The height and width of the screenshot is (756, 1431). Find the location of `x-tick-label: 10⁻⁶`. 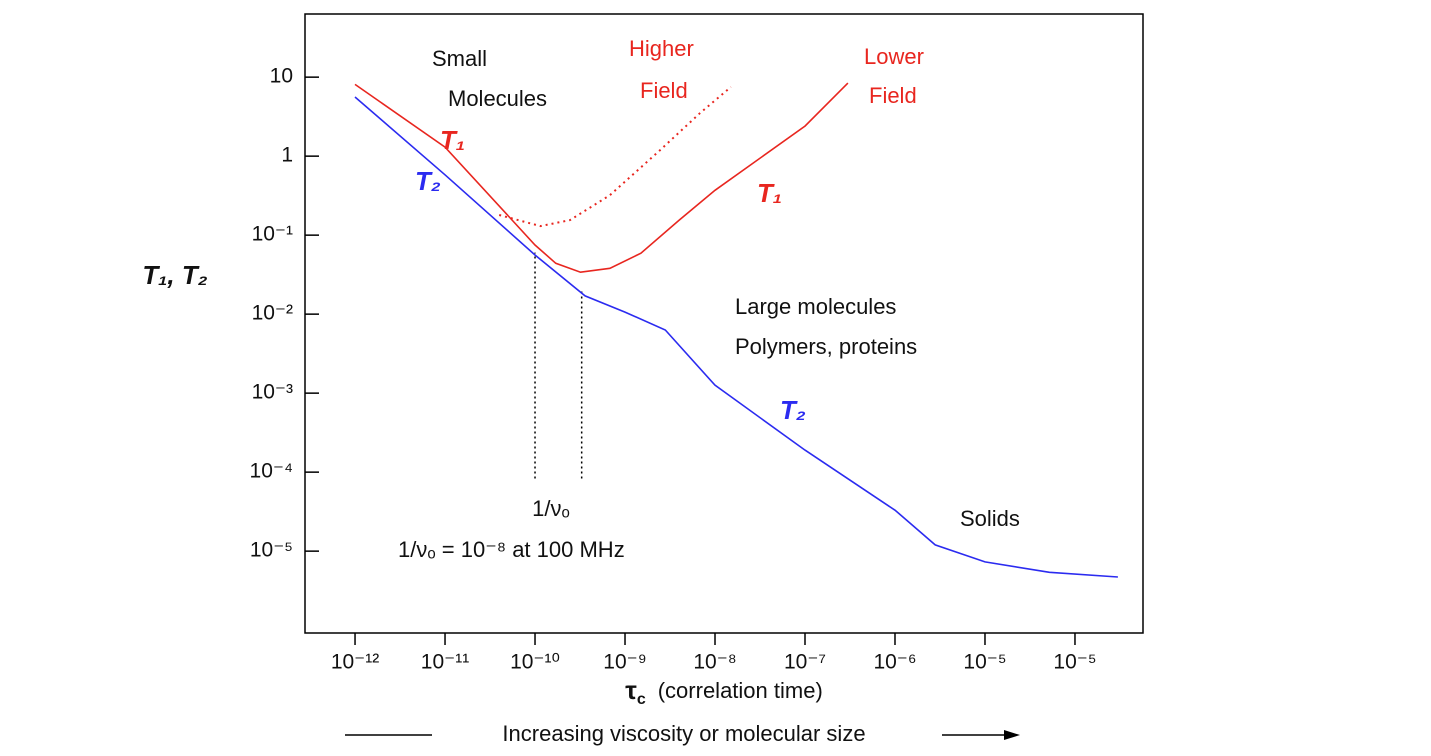

x-tick-label: 10⁻⁶ is located at coordinates (894, 662).